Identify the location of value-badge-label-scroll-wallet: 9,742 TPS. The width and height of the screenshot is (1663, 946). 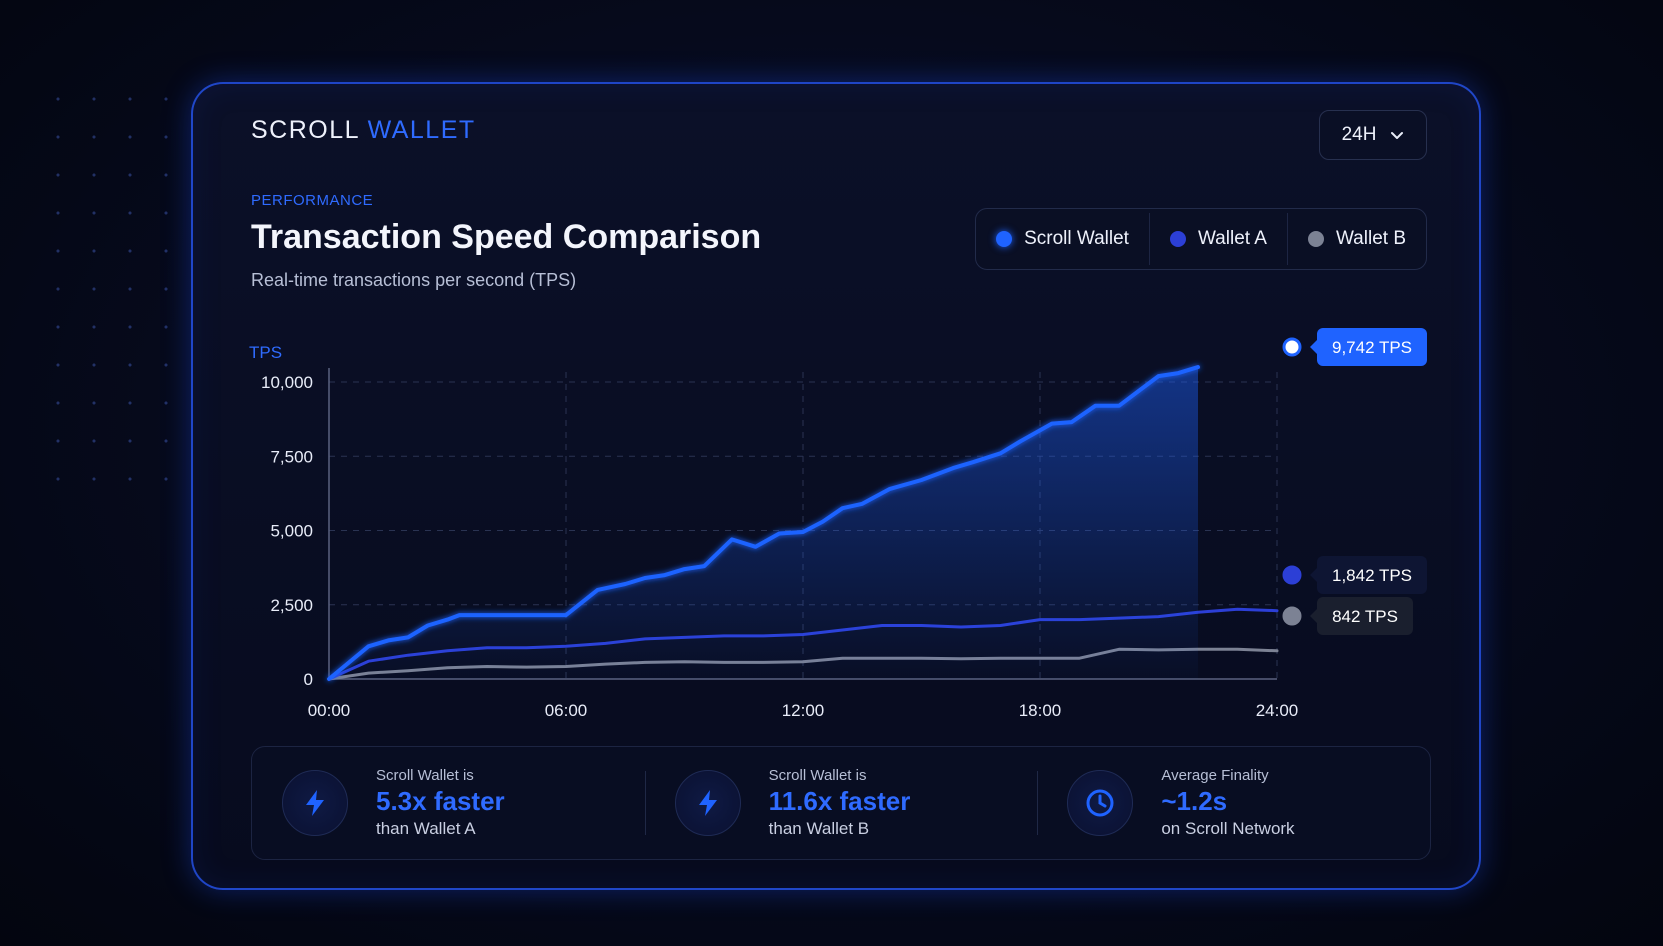
(1372, 347).